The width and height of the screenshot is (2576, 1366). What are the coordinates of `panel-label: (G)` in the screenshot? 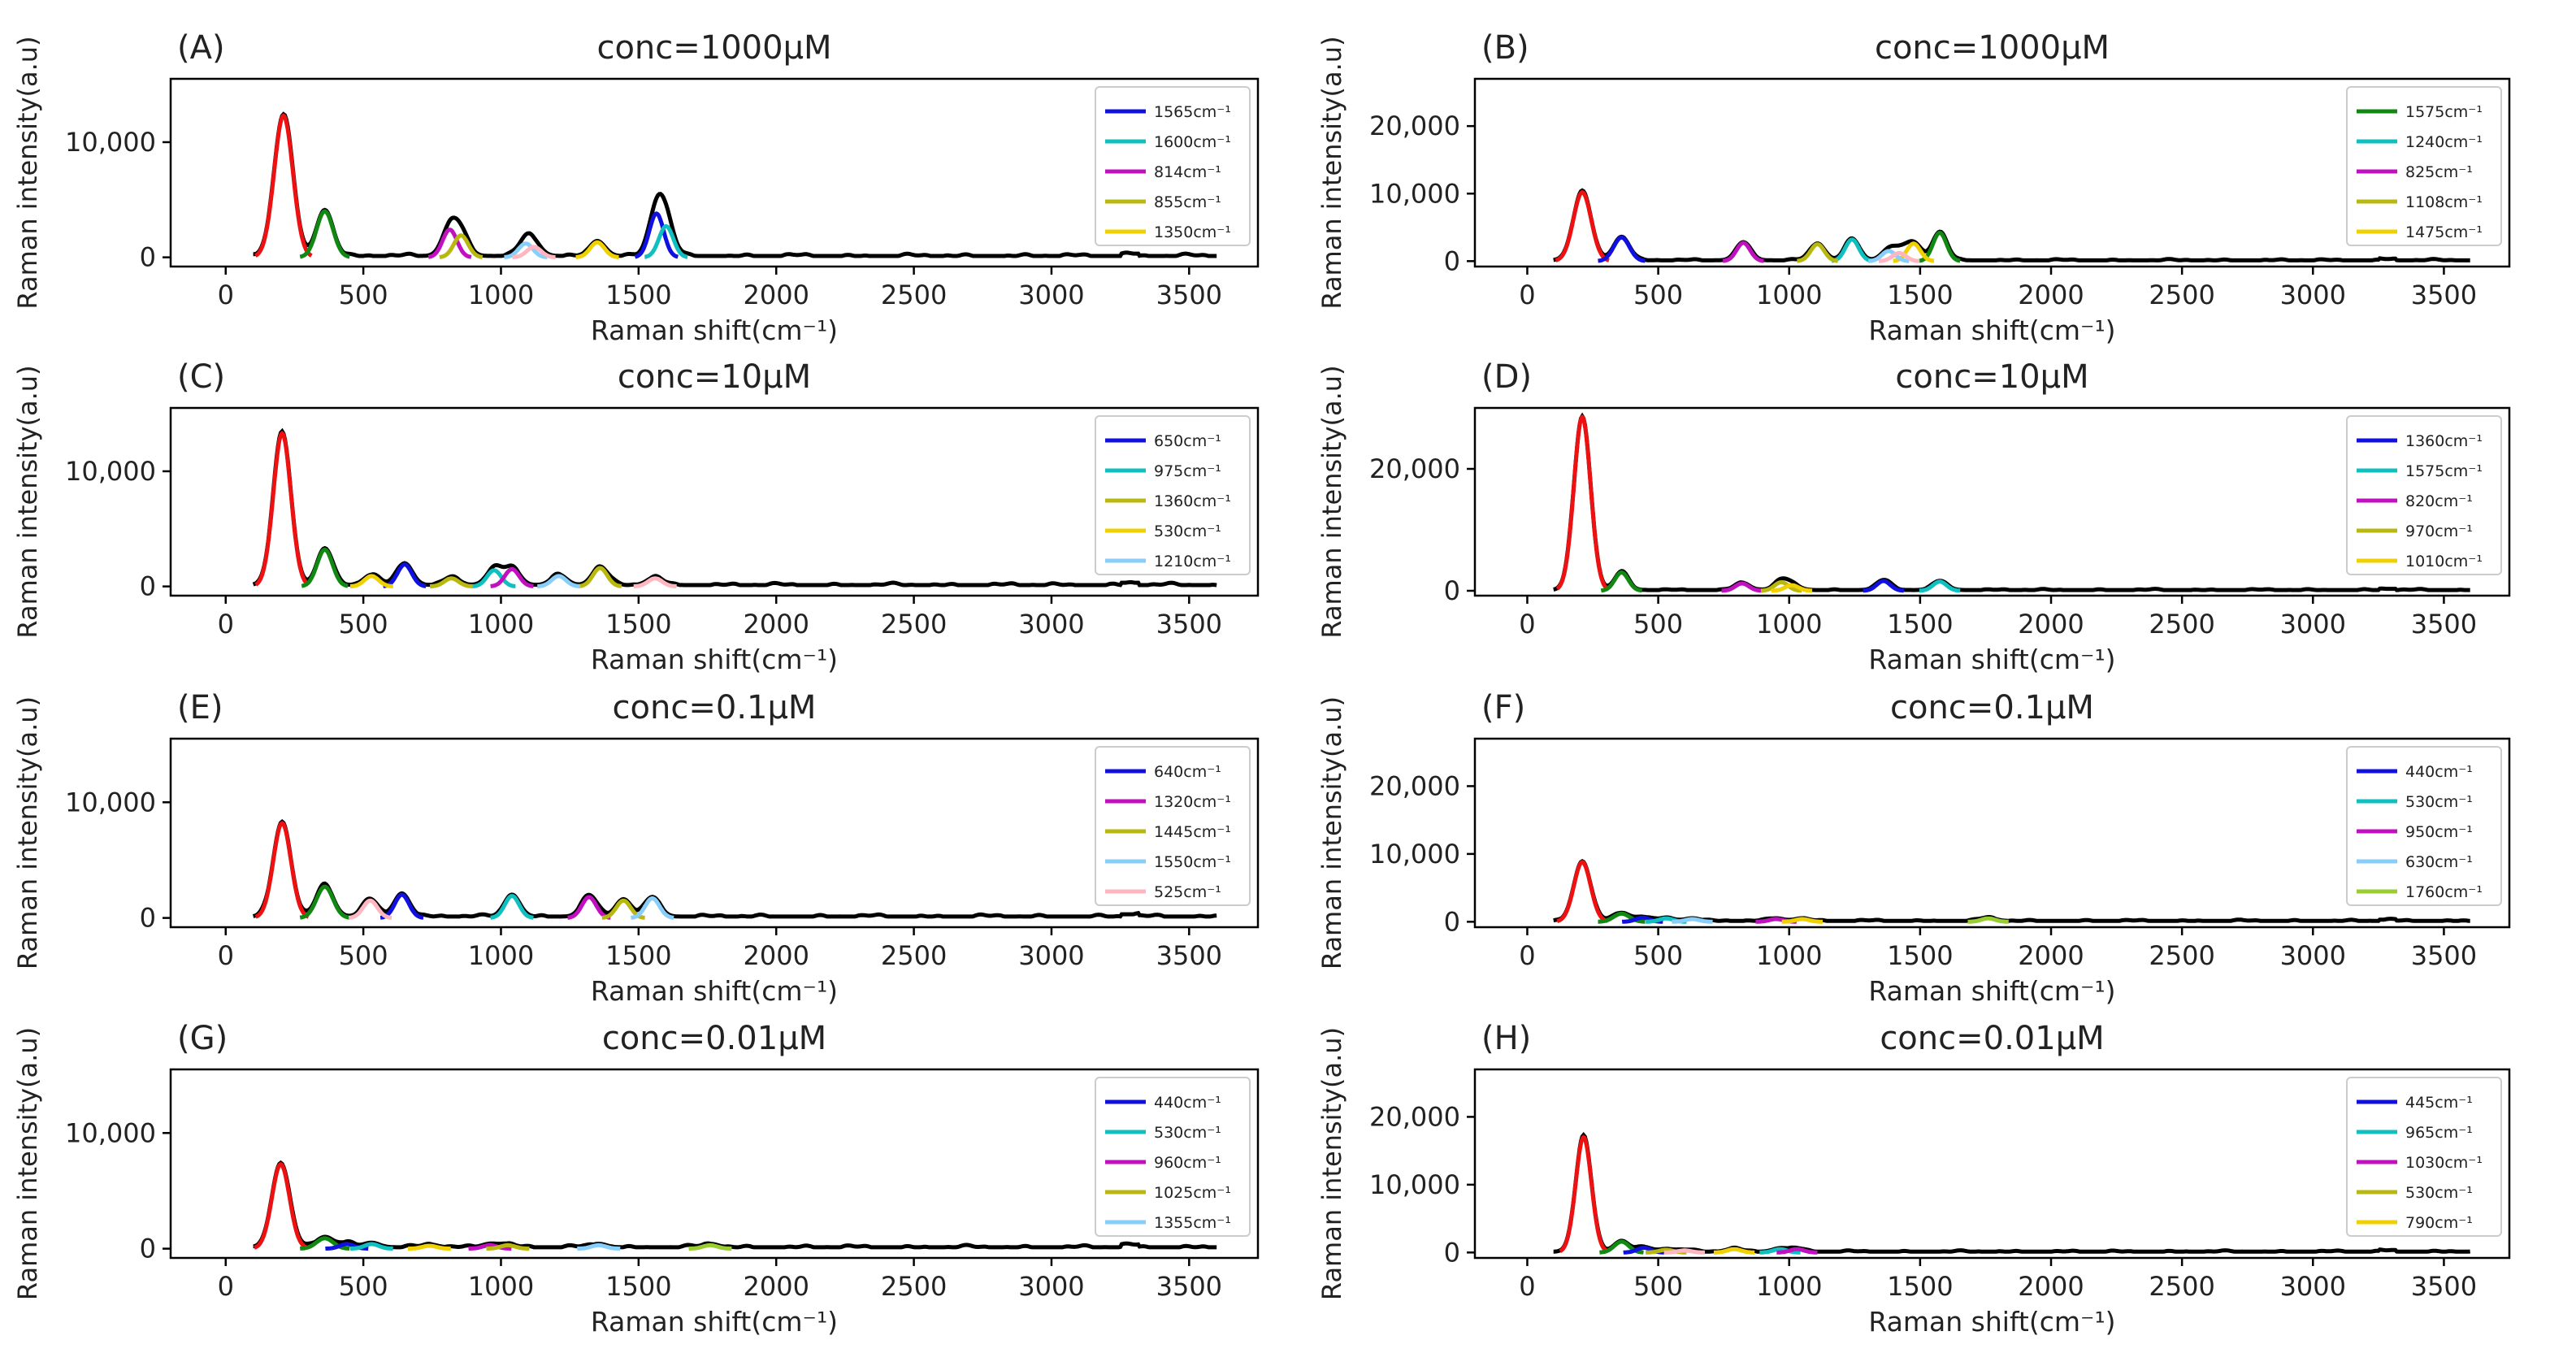 It's located at (202, 1038).